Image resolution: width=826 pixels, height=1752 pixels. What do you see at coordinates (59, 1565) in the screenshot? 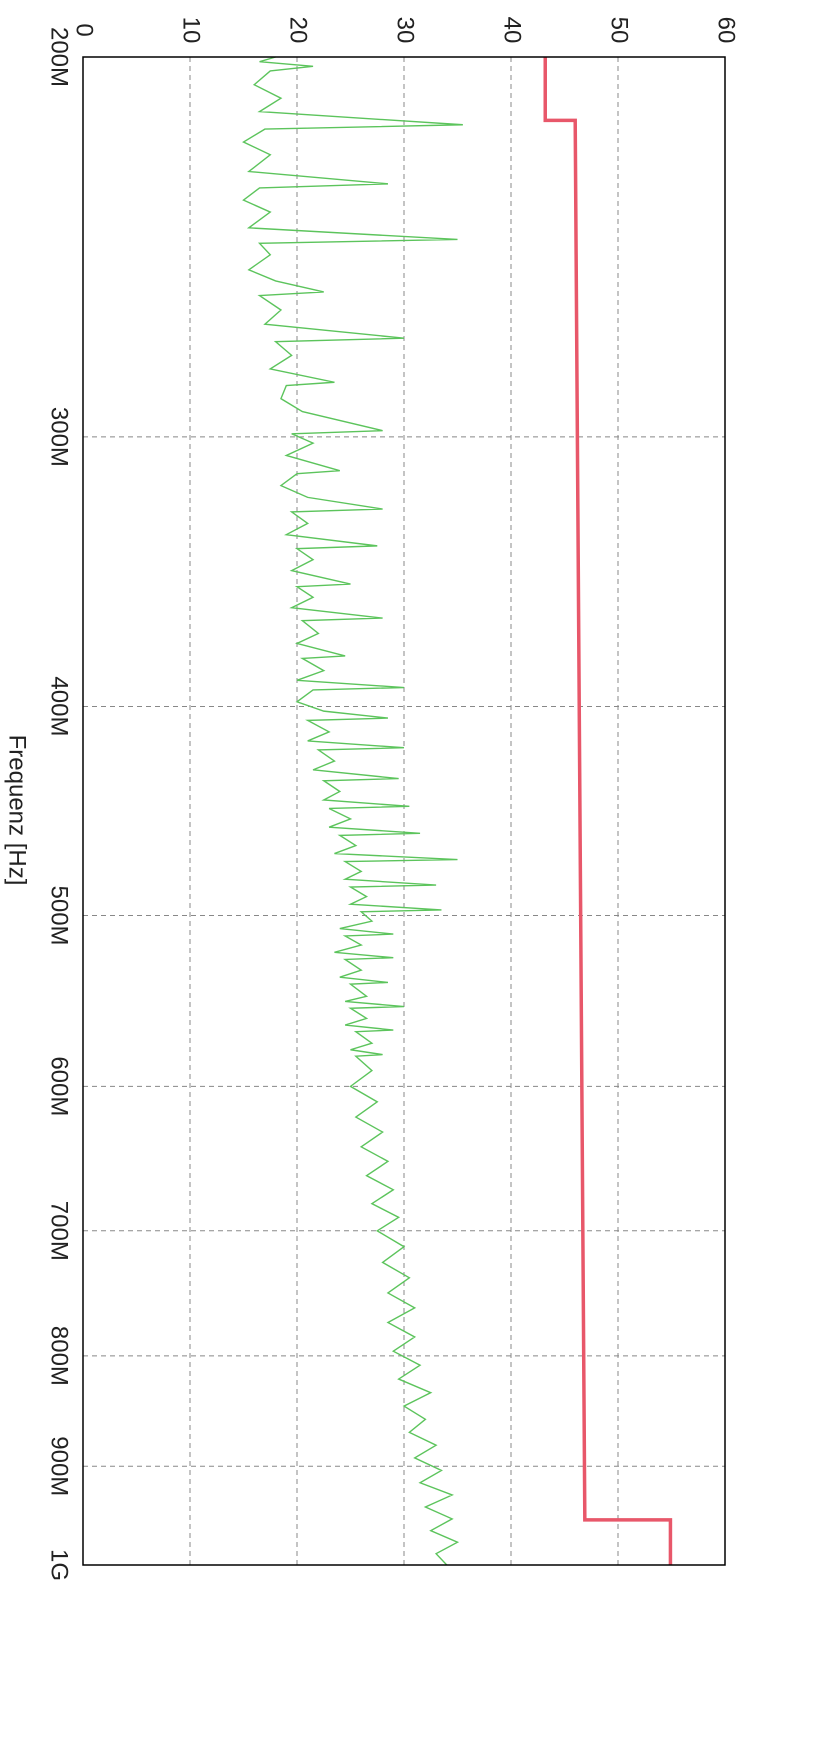
I see `x-tick-label: 1G` at bounding box center [59, 1565].